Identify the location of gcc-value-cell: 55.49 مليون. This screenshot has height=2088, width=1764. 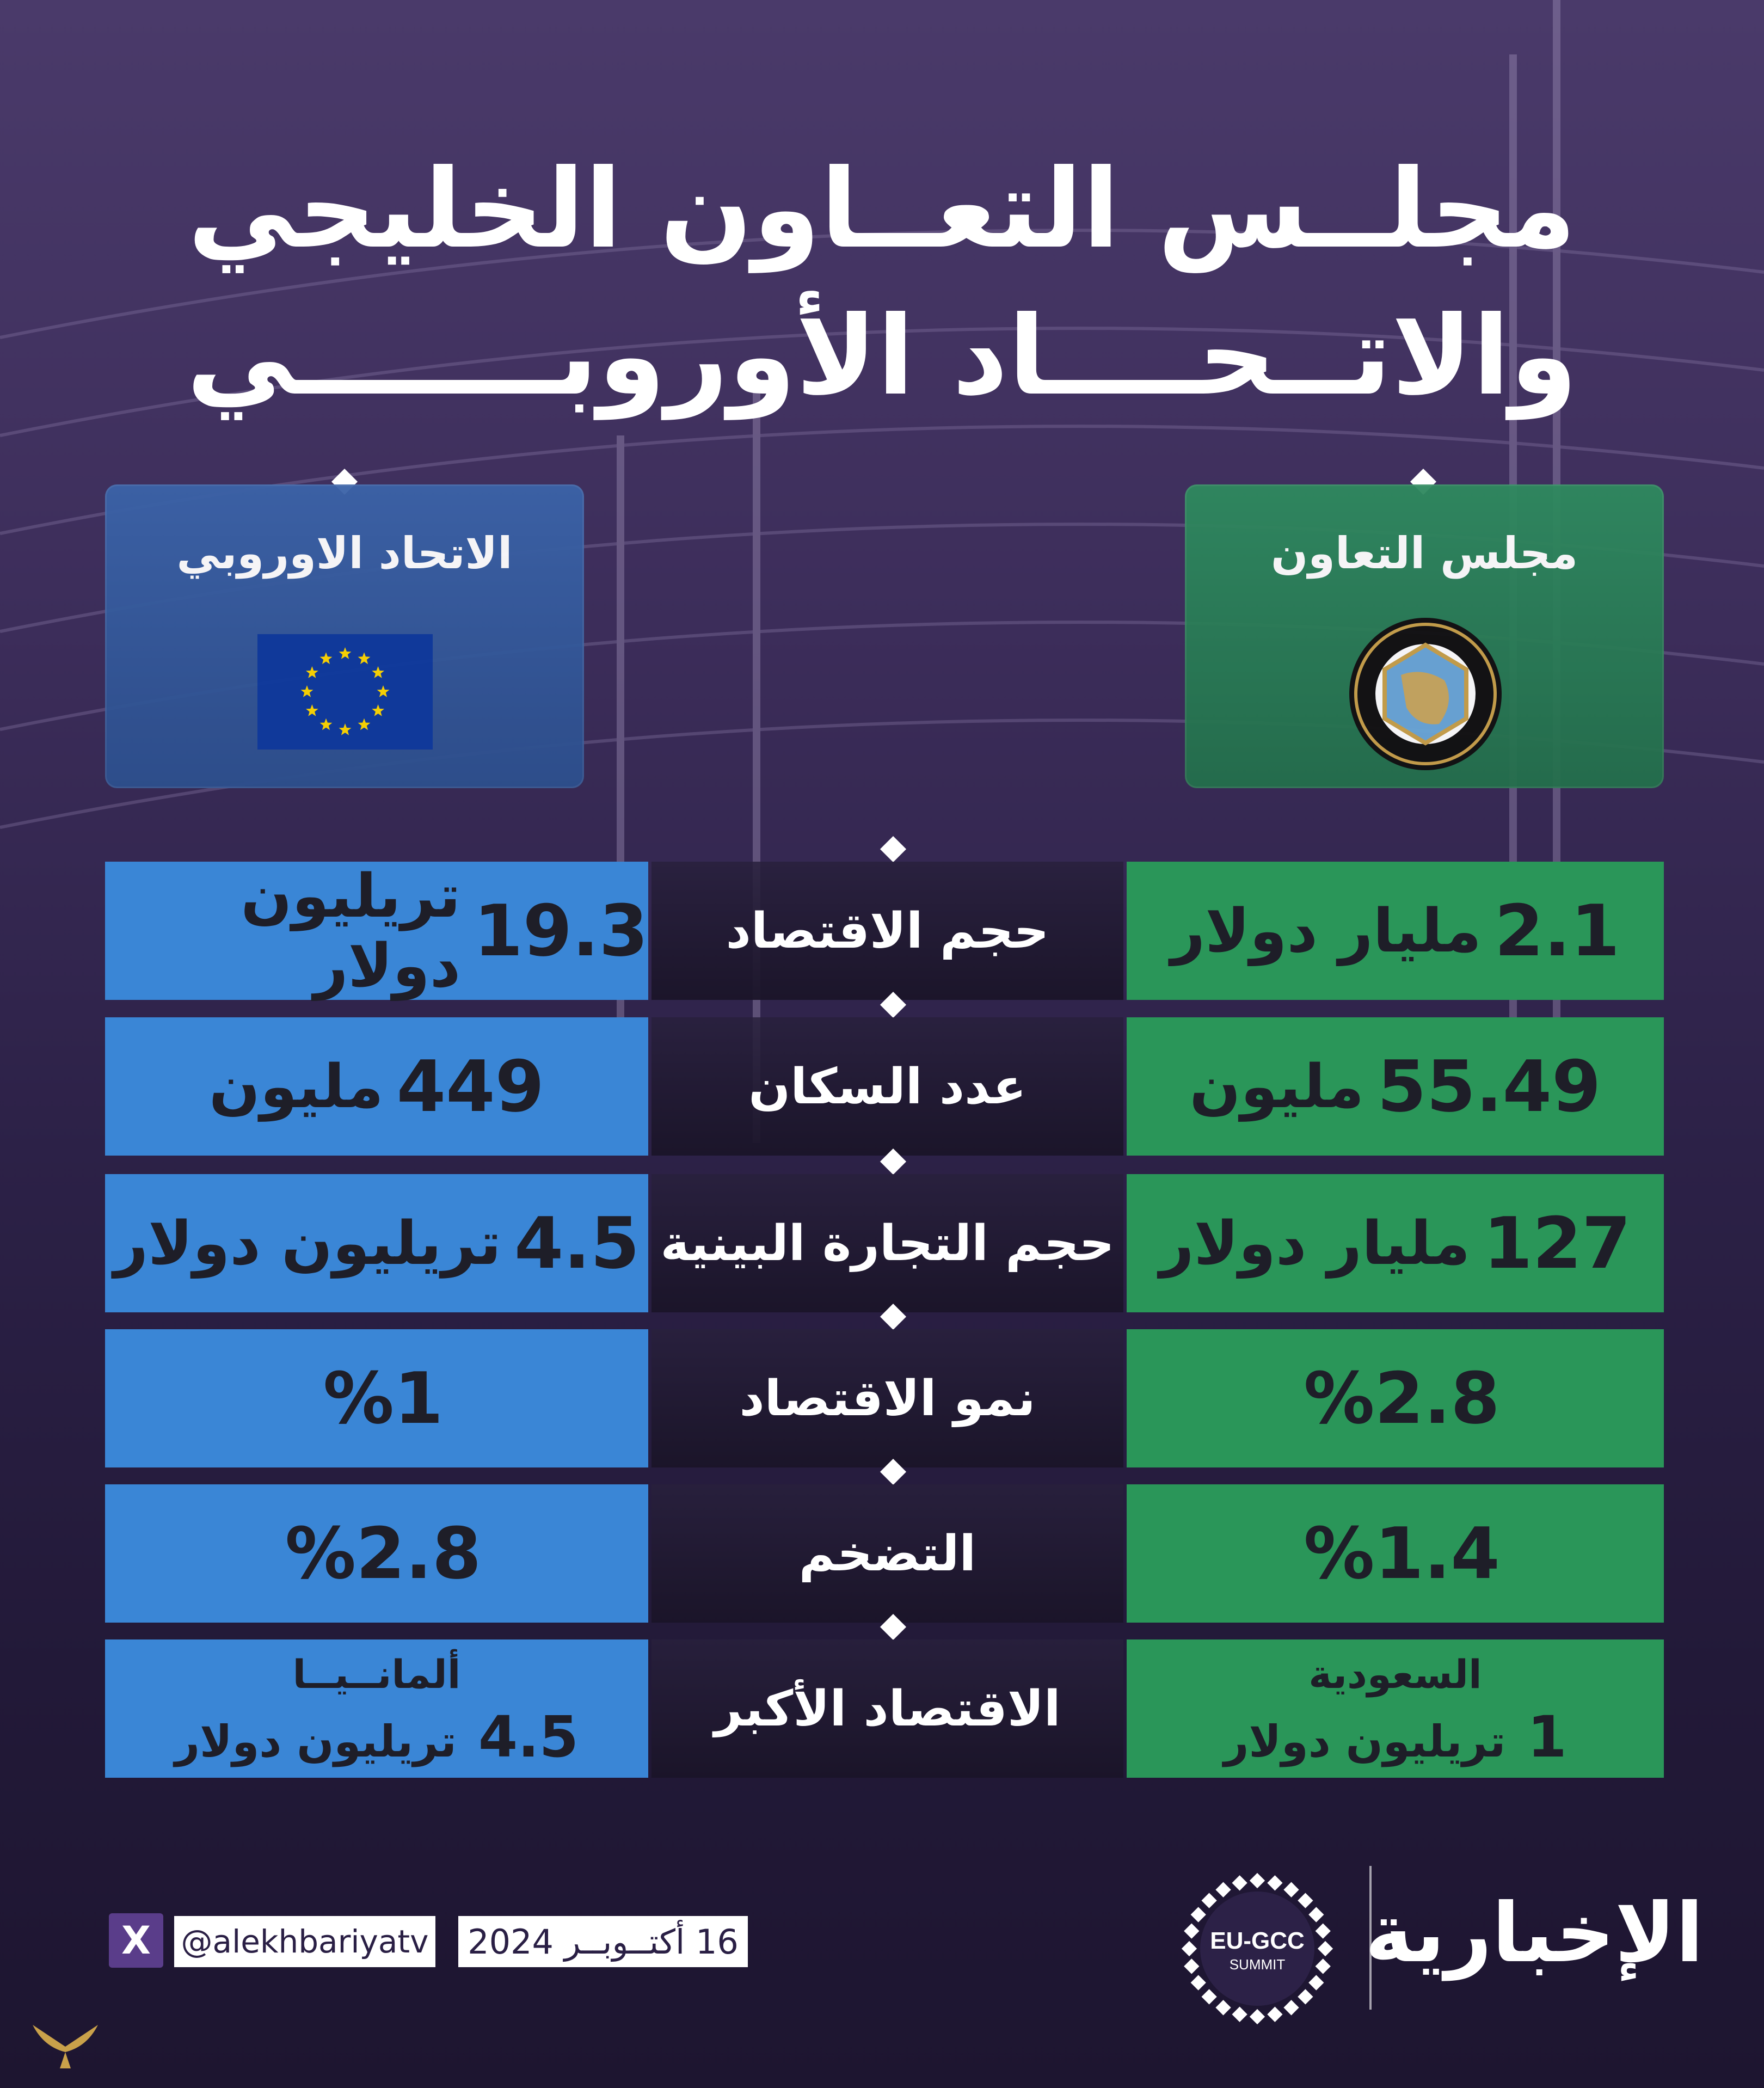
(1395, 1086).